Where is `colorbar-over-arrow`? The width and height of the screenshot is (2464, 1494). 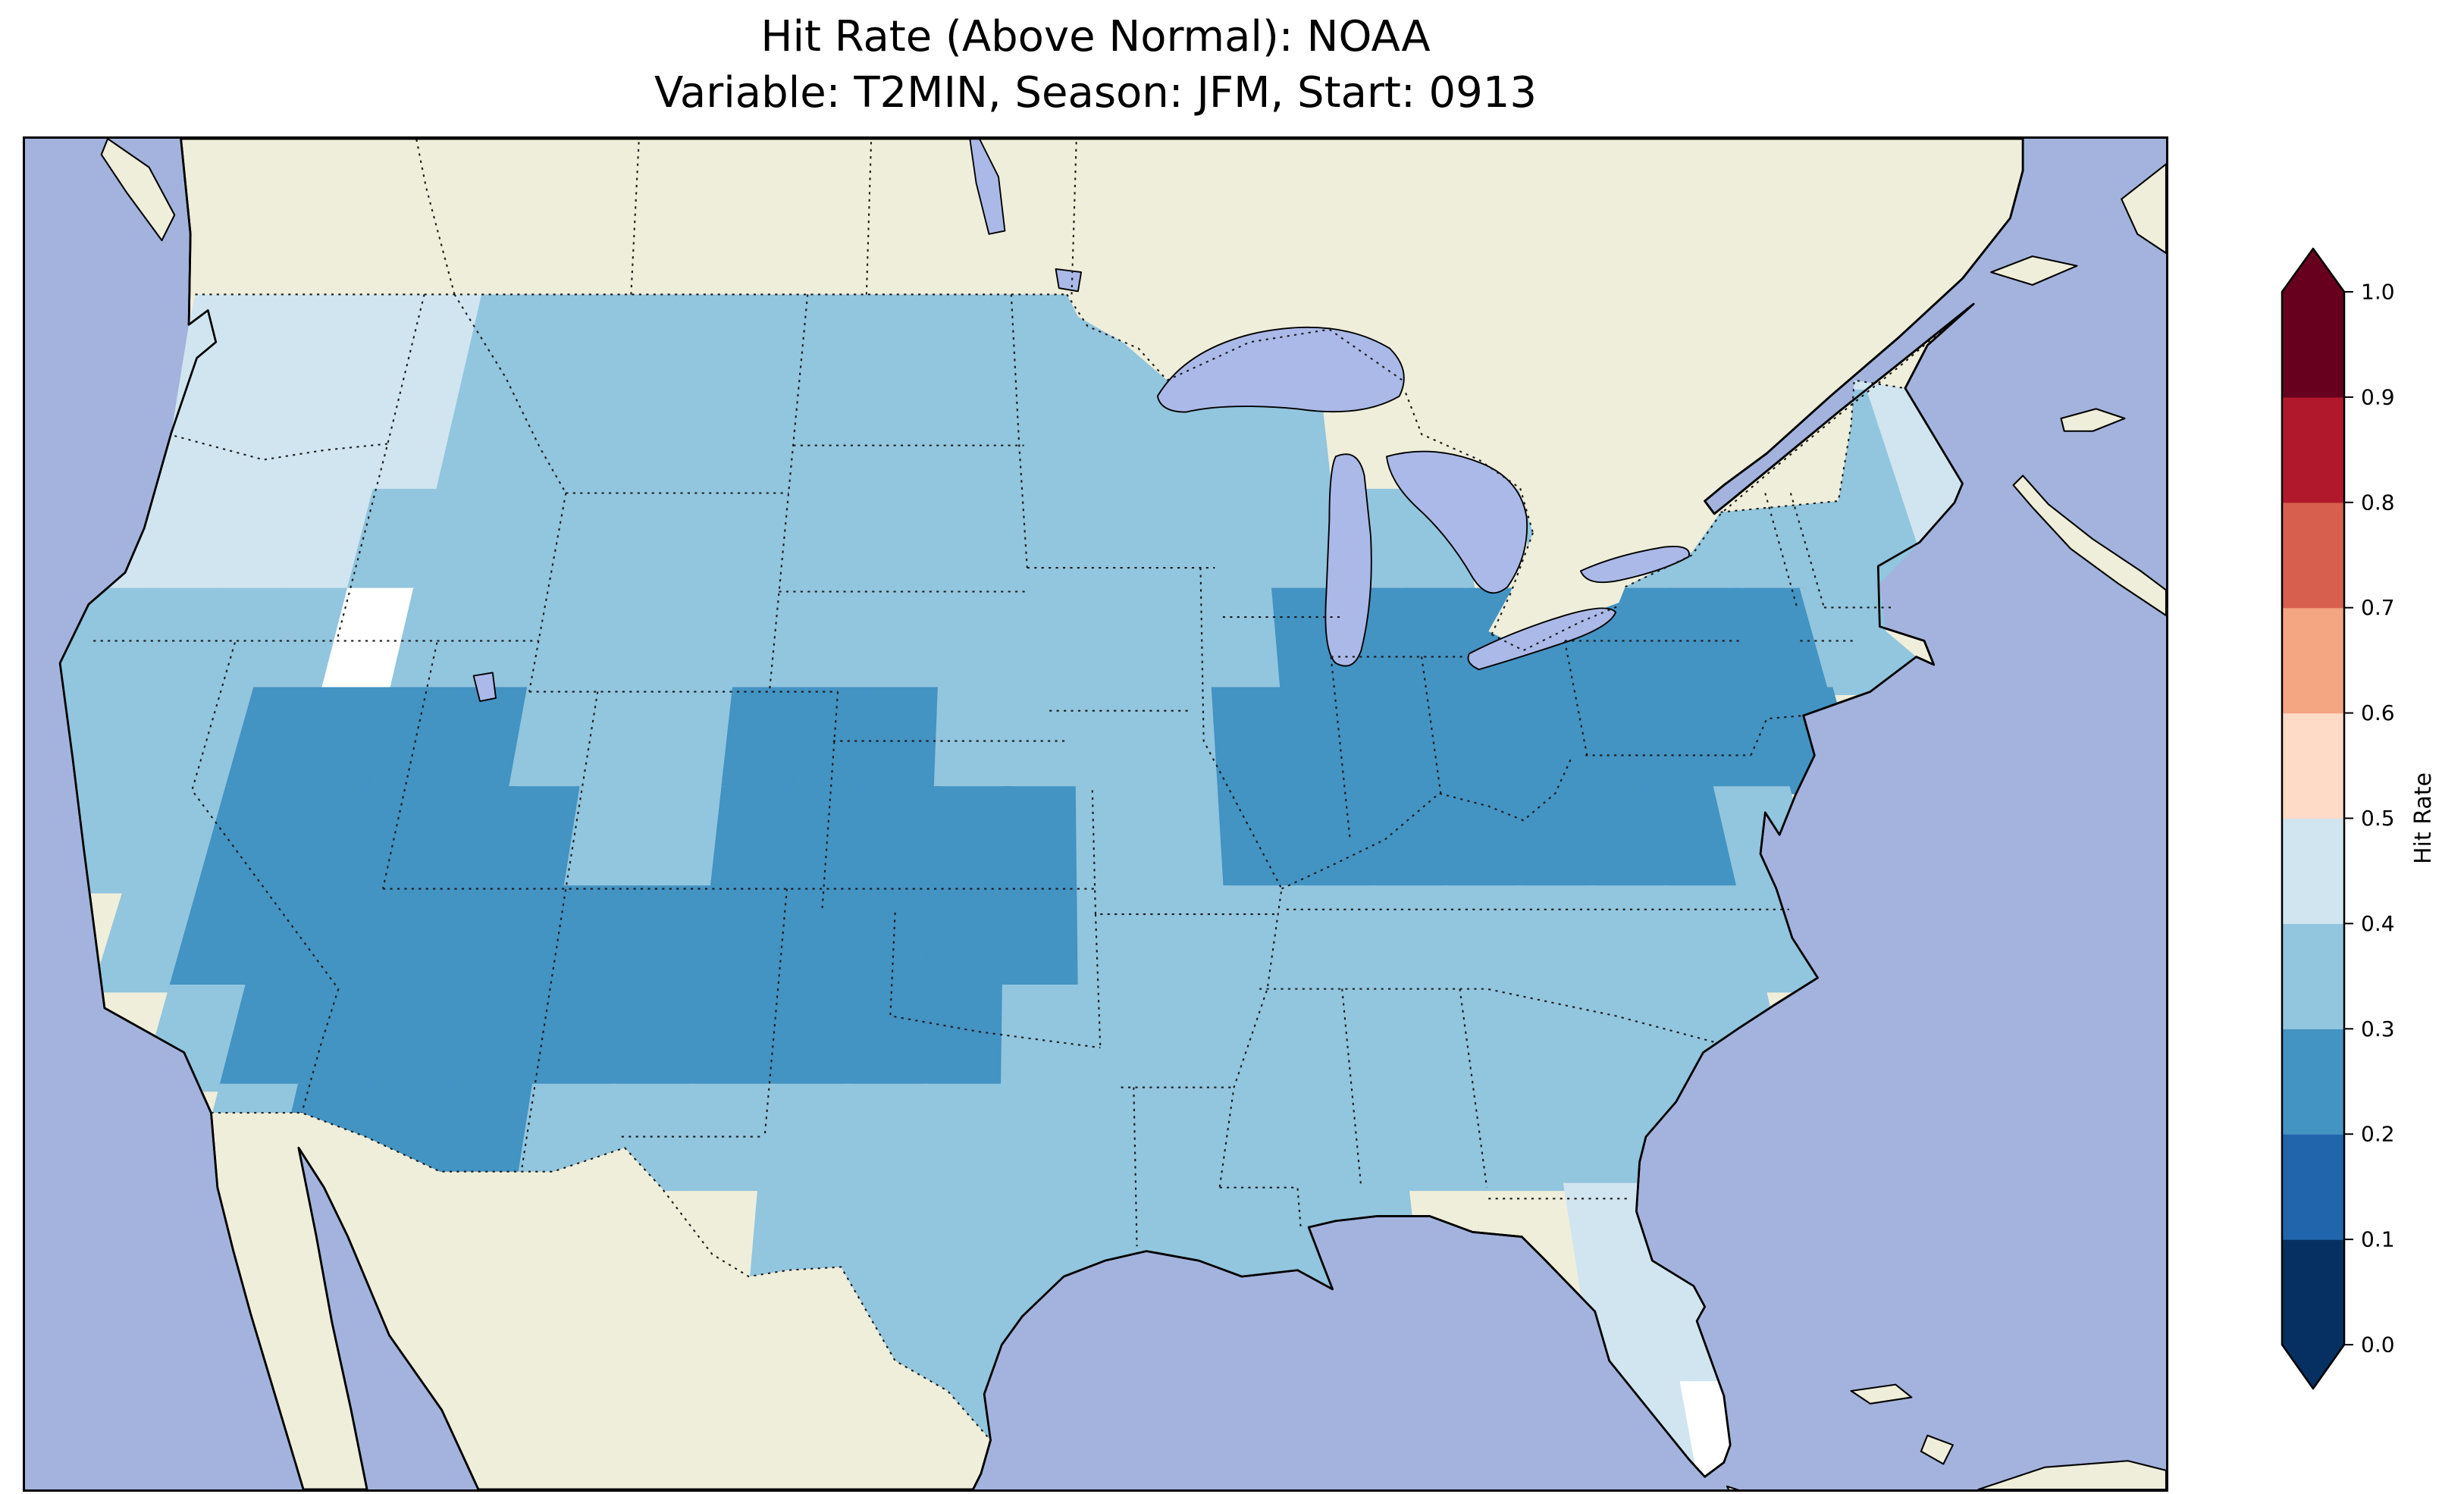
colorbar-over-arrow is located at coordinates (2313, 270).